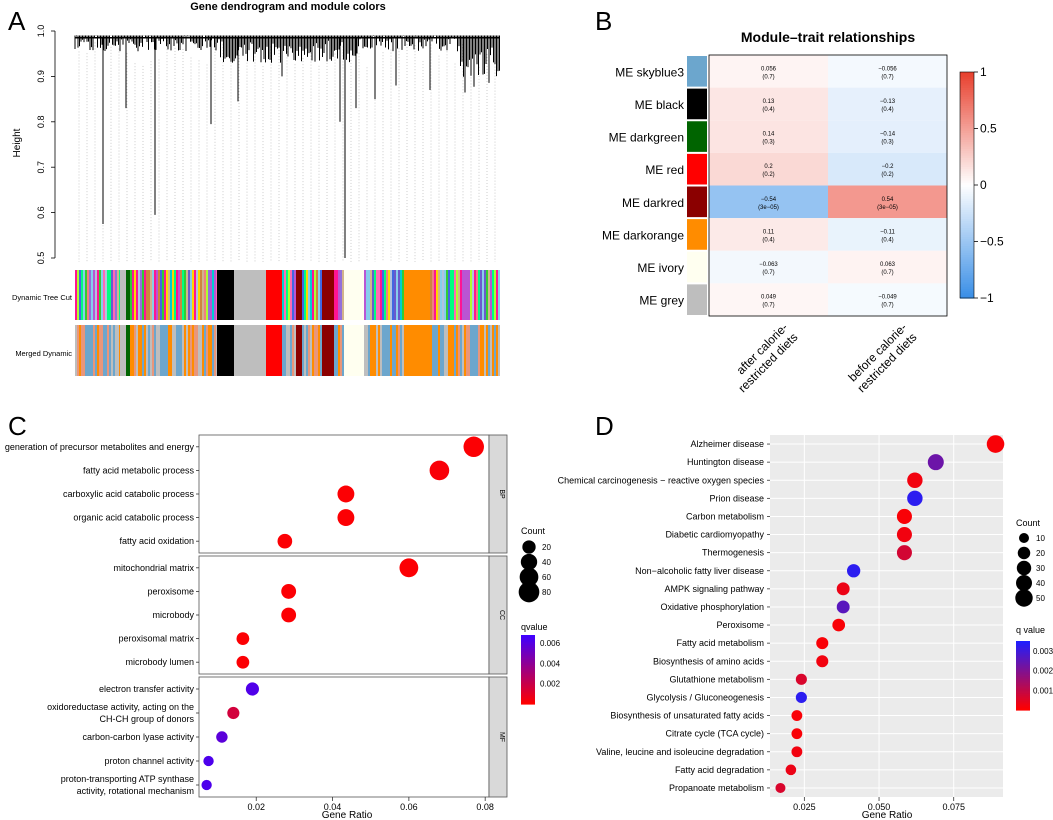 The width and height of the screenshot is (1053, 820). I want to click on heatmap-cell-value: −0.2, so click(888, 167).